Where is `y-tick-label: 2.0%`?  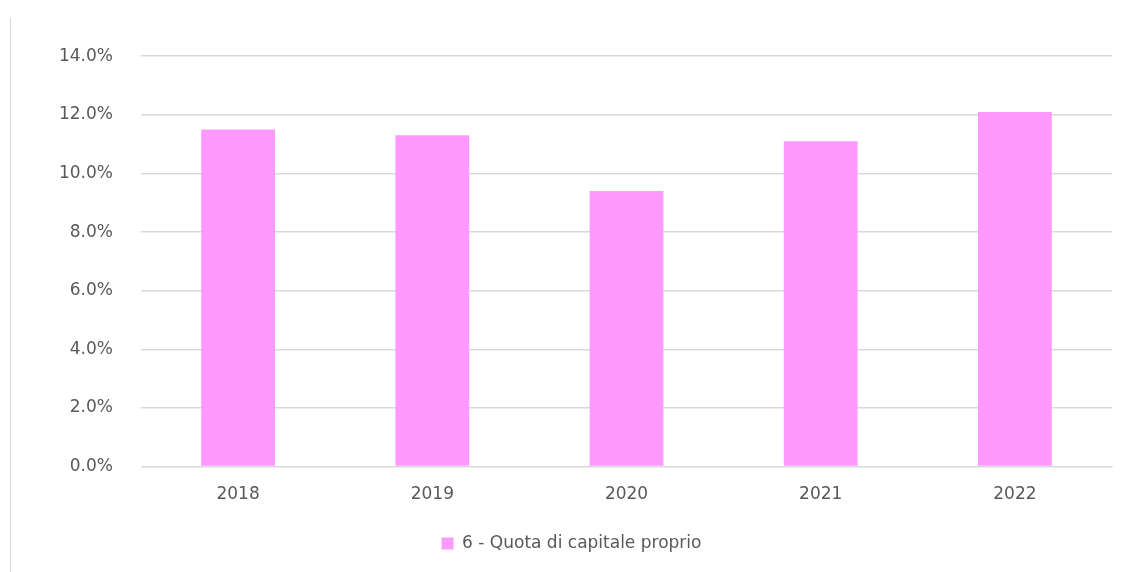
y-tick-label: 2.0% is located at coordinates (91, 406).